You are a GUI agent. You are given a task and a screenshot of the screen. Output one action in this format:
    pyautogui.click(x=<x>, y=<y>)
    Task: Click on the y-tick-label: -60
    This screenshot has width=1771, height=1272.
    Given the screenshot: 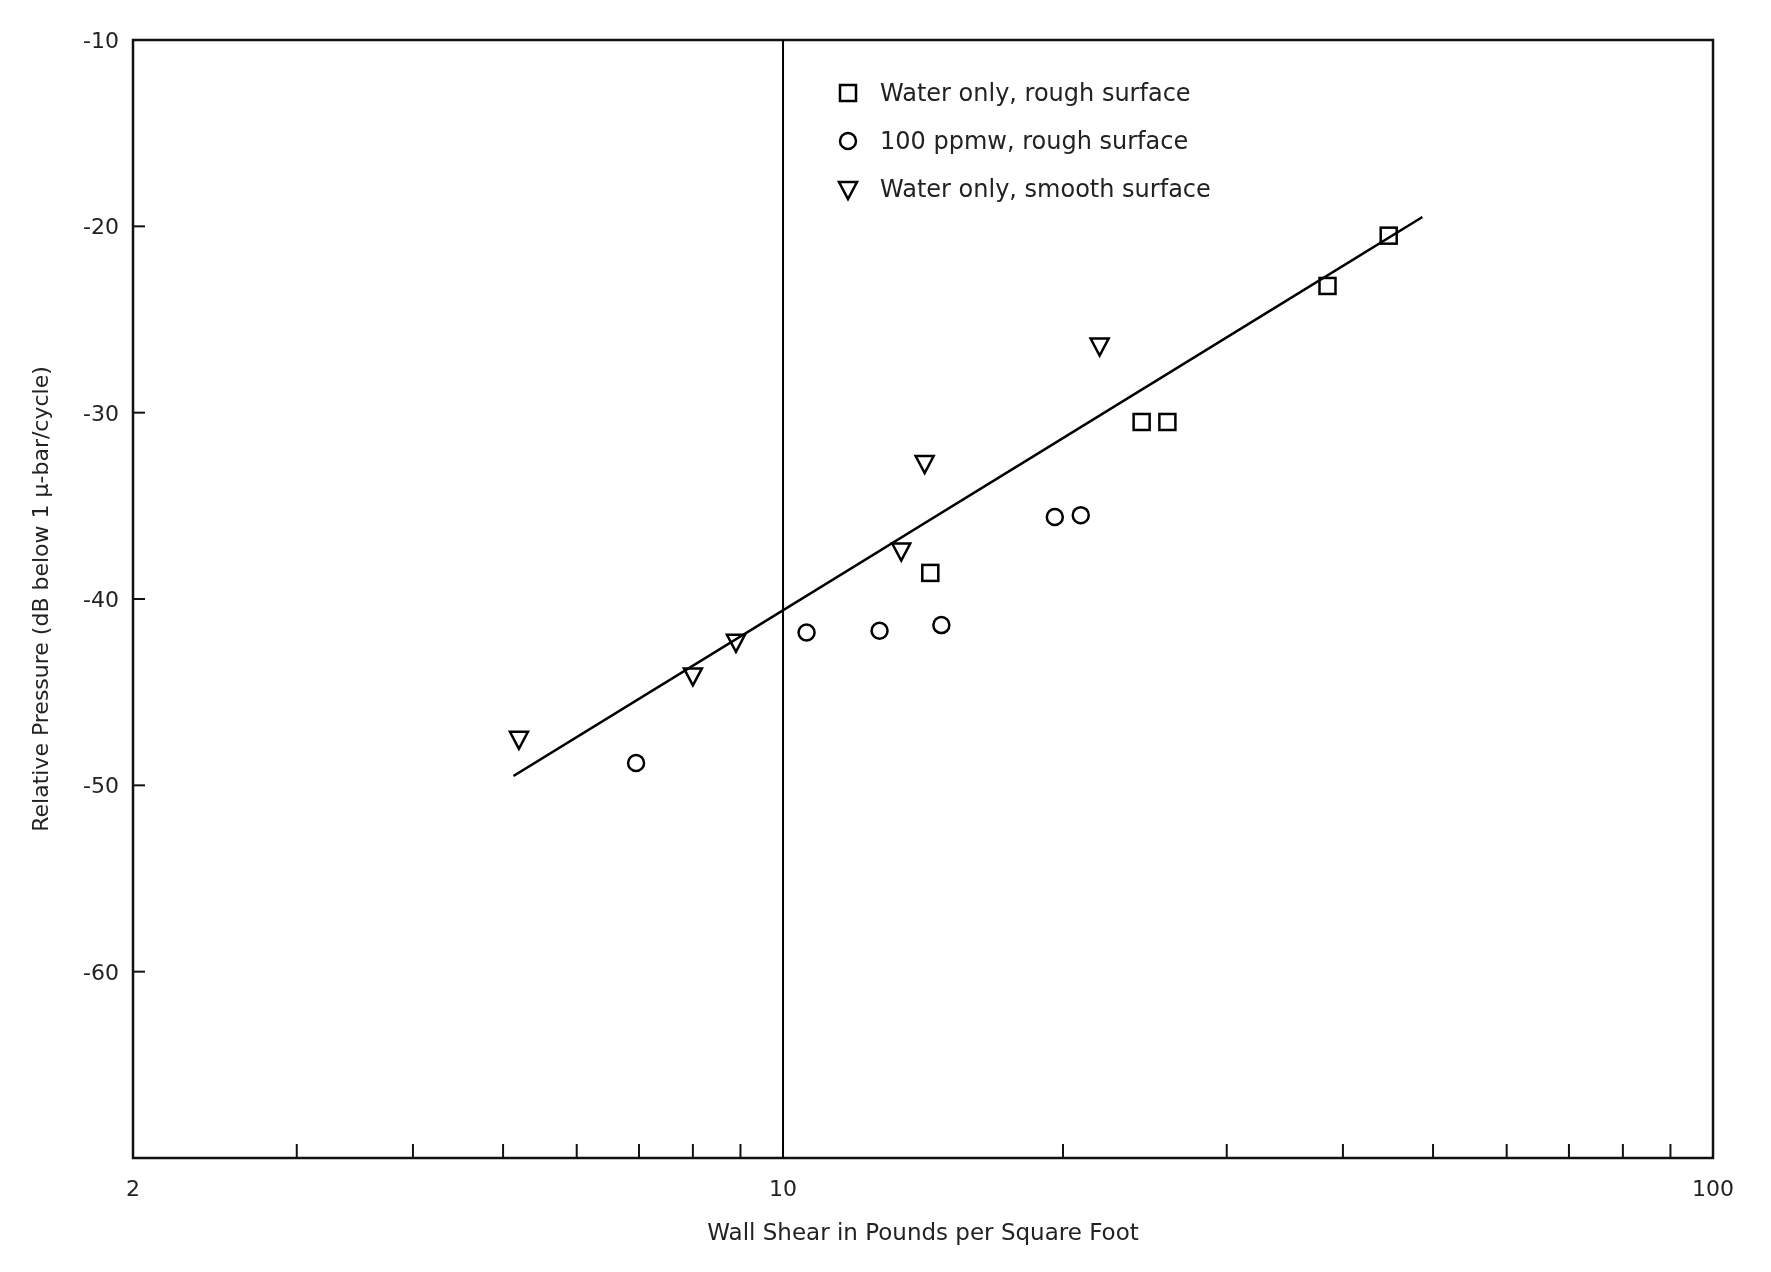 What is the action you would take?
    pyautogui.click(x=101, y=972)
    